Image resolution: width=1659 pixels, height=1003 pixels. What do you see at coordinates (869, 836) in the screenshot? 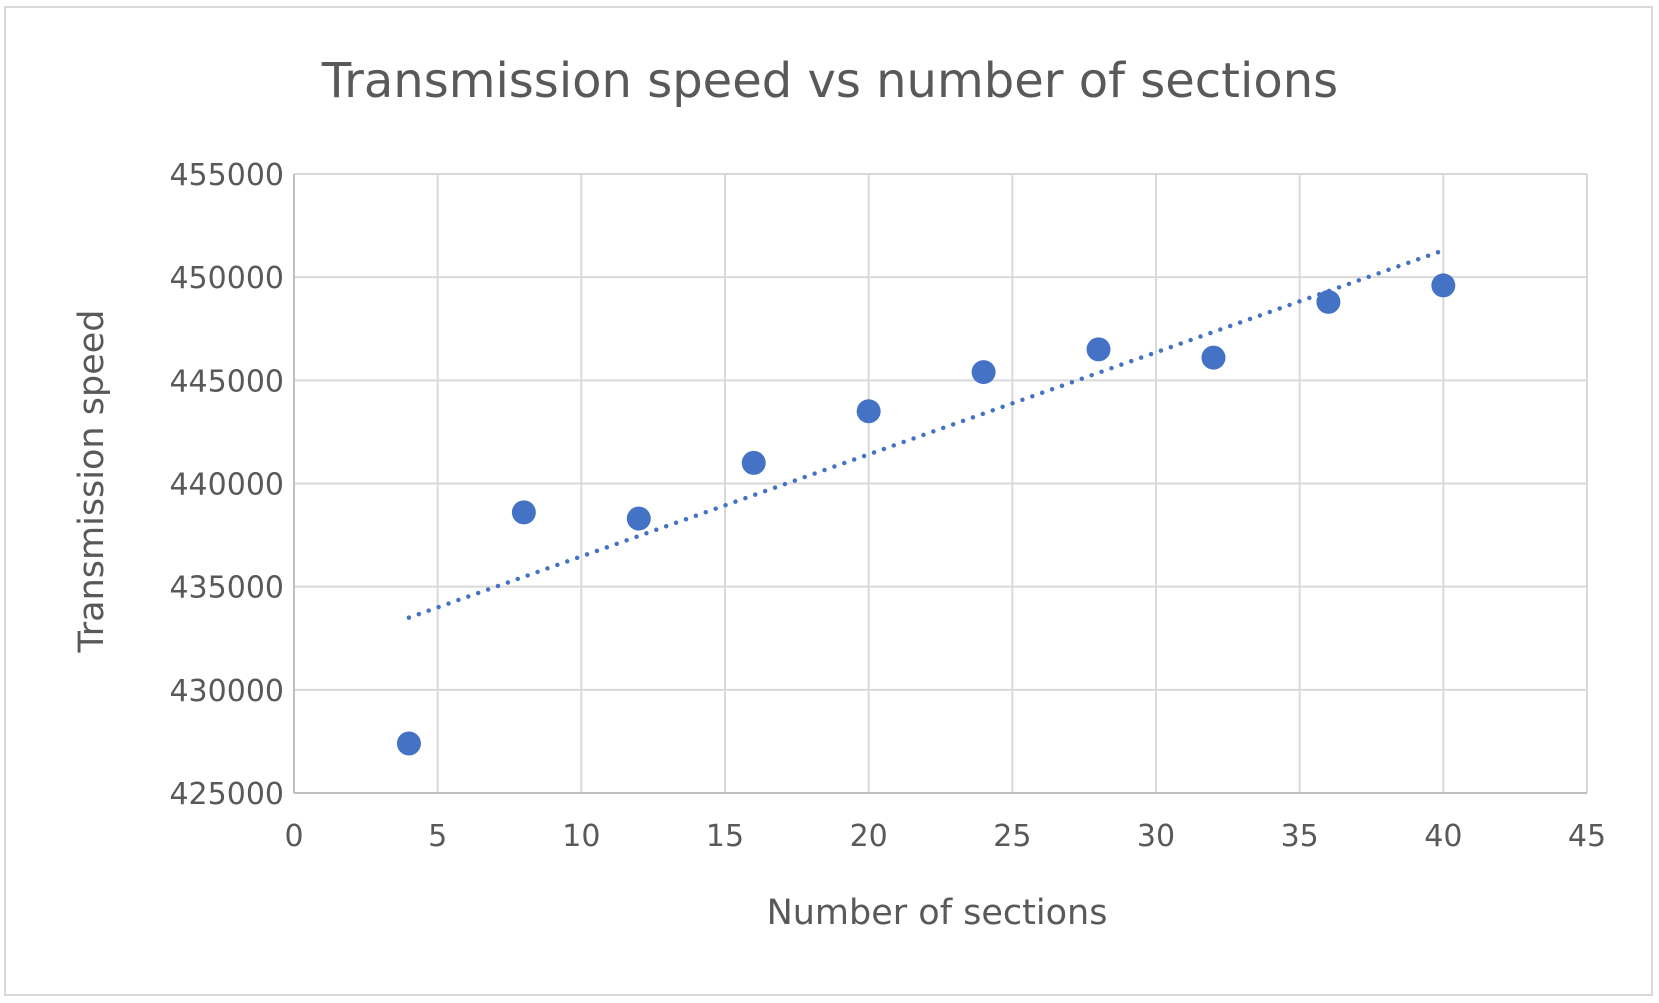
I see `x-tick-label: 20` at bounding box center [869, 836].